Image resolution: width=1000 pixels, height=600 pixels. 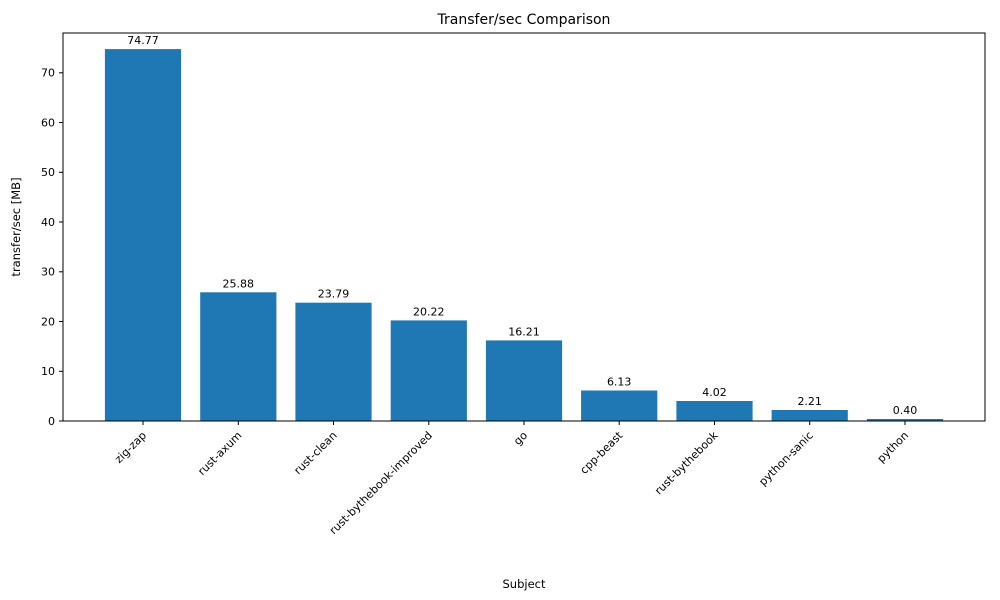 I want to click on y-tick-label: 70, so click(x=48, y=73).